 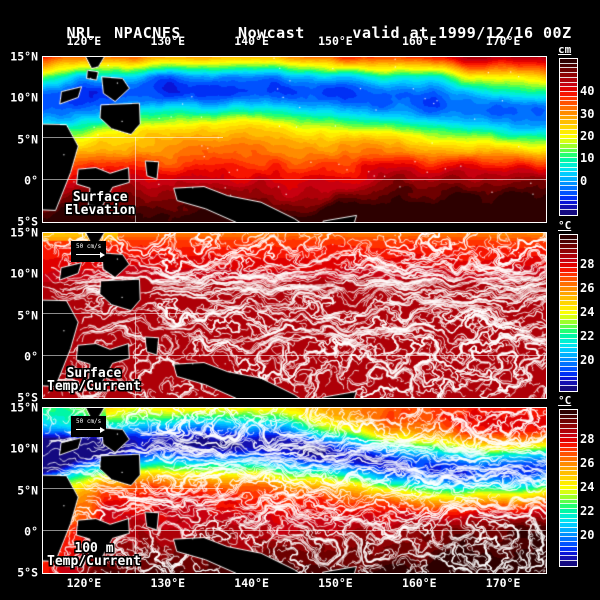 What do you see at coordinates (89, 421) in the screenshot?
I see `vector-scale-label-2: 50 cm/s` at bounding box center [89, 421].